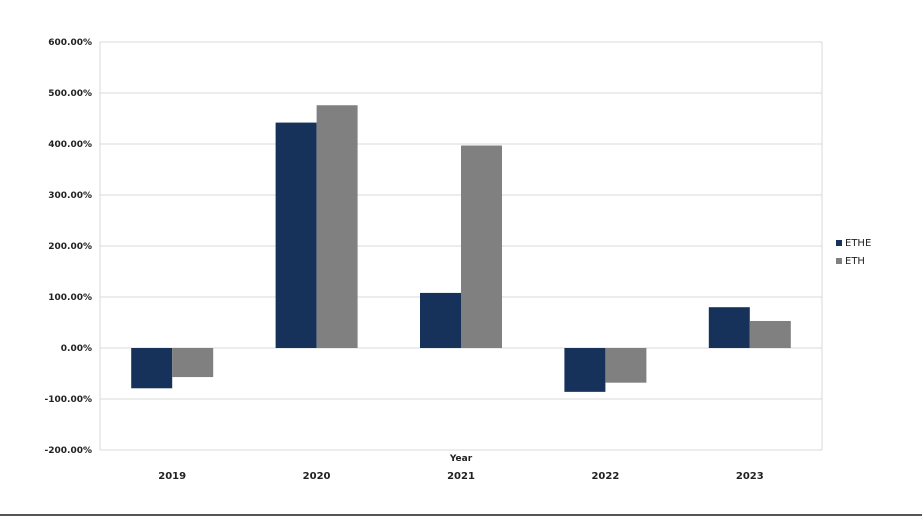 Image resolution: width=922 pixels, height=518 pixels. Describe the element at coordinates (858, 243) in the screenshot. I see `legend-label-ethe: ETHE` at that location.